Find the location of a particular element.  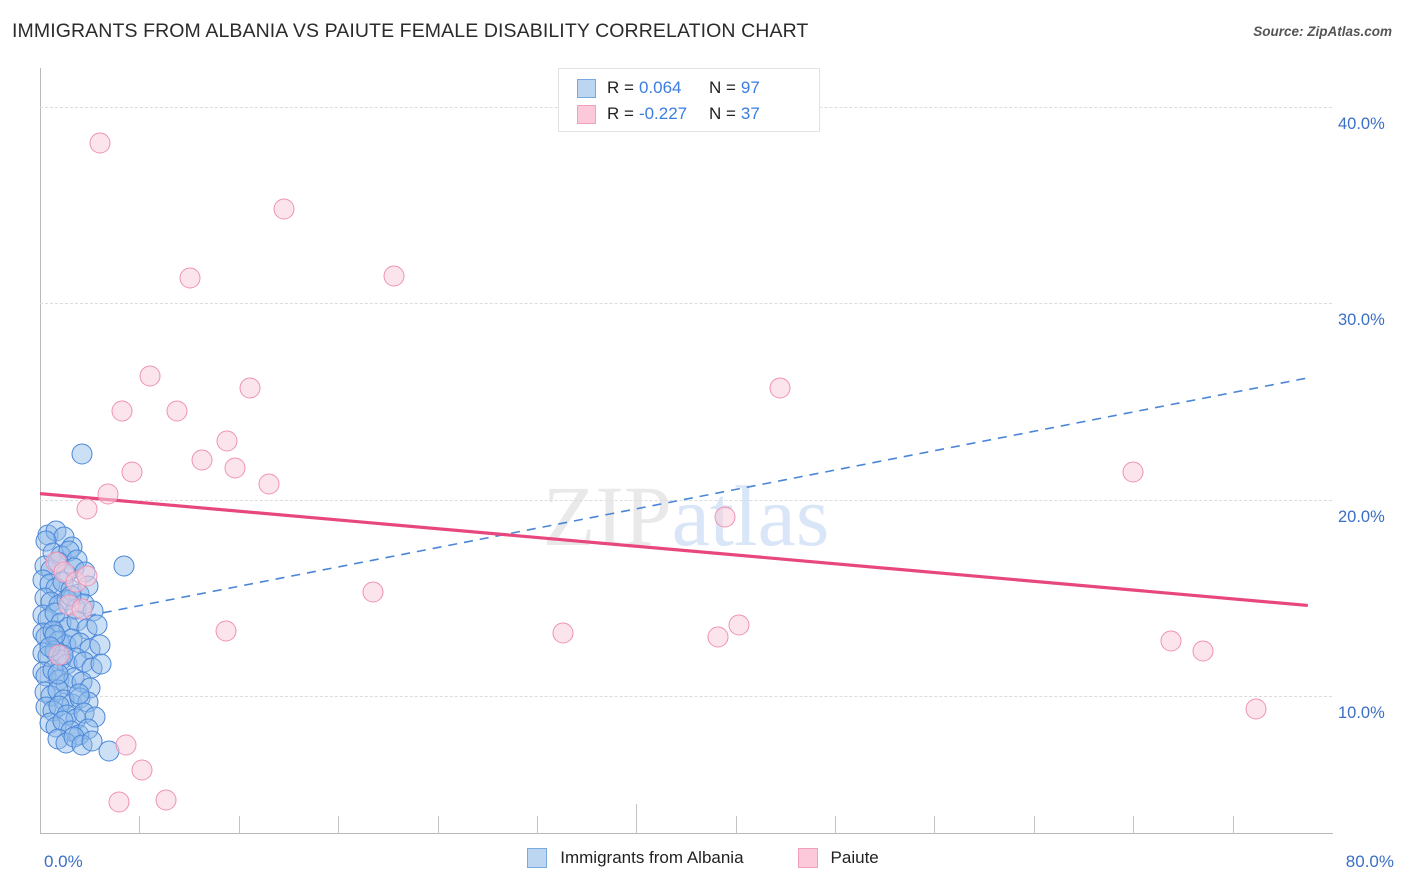

y-axis-tick-label: 40.0% is located at coordinates (1361, 124).